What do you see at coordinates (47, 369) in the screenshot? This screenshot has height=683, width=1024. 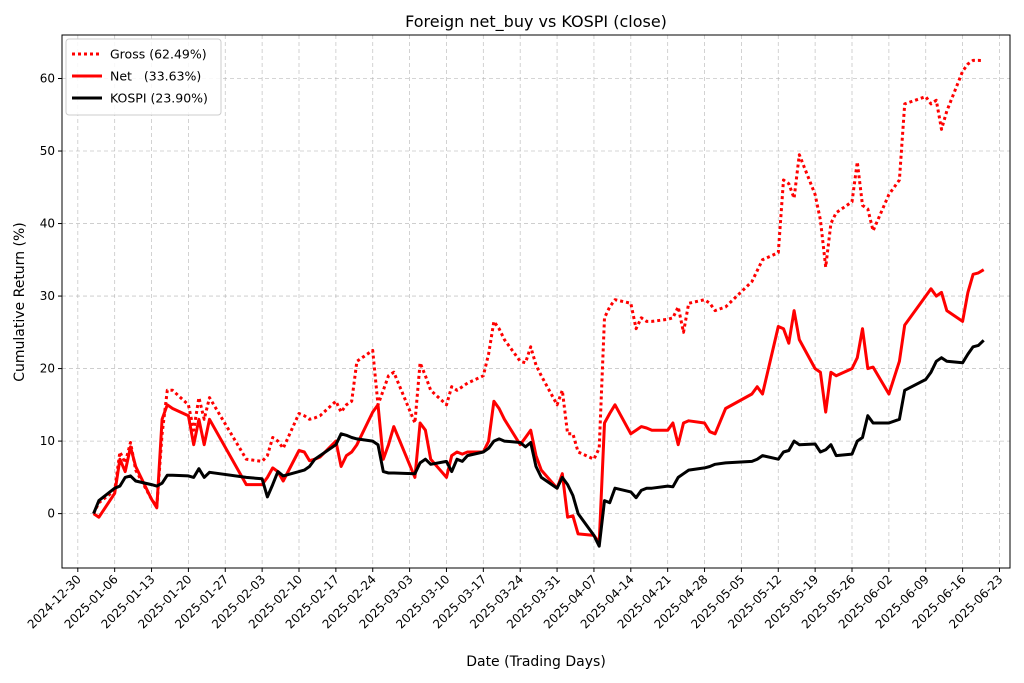 I see `y-tick-label: 20` at bounding box center [47, 369].